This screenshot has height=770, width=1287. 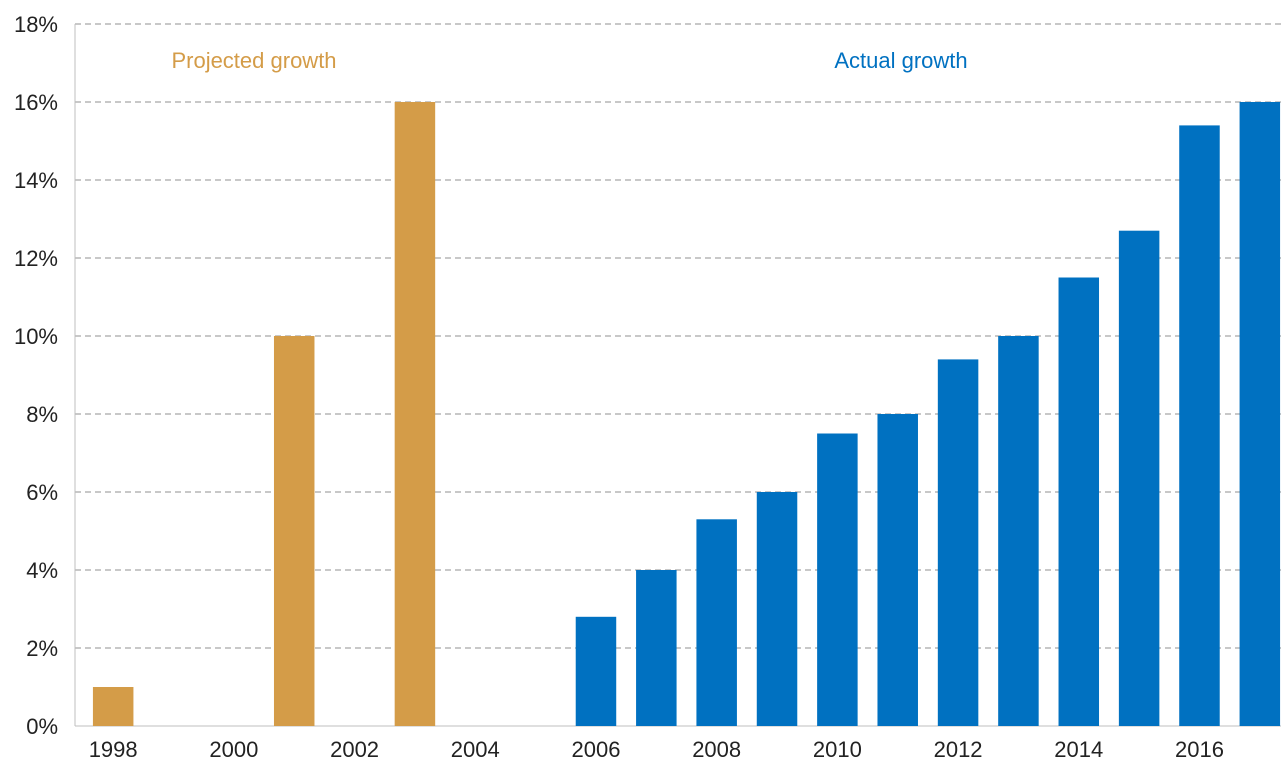 What do you see at coordinates (42, 492) in the screenshot?
I see `y-tick-label: 6%` at bounding box center [42, 492].